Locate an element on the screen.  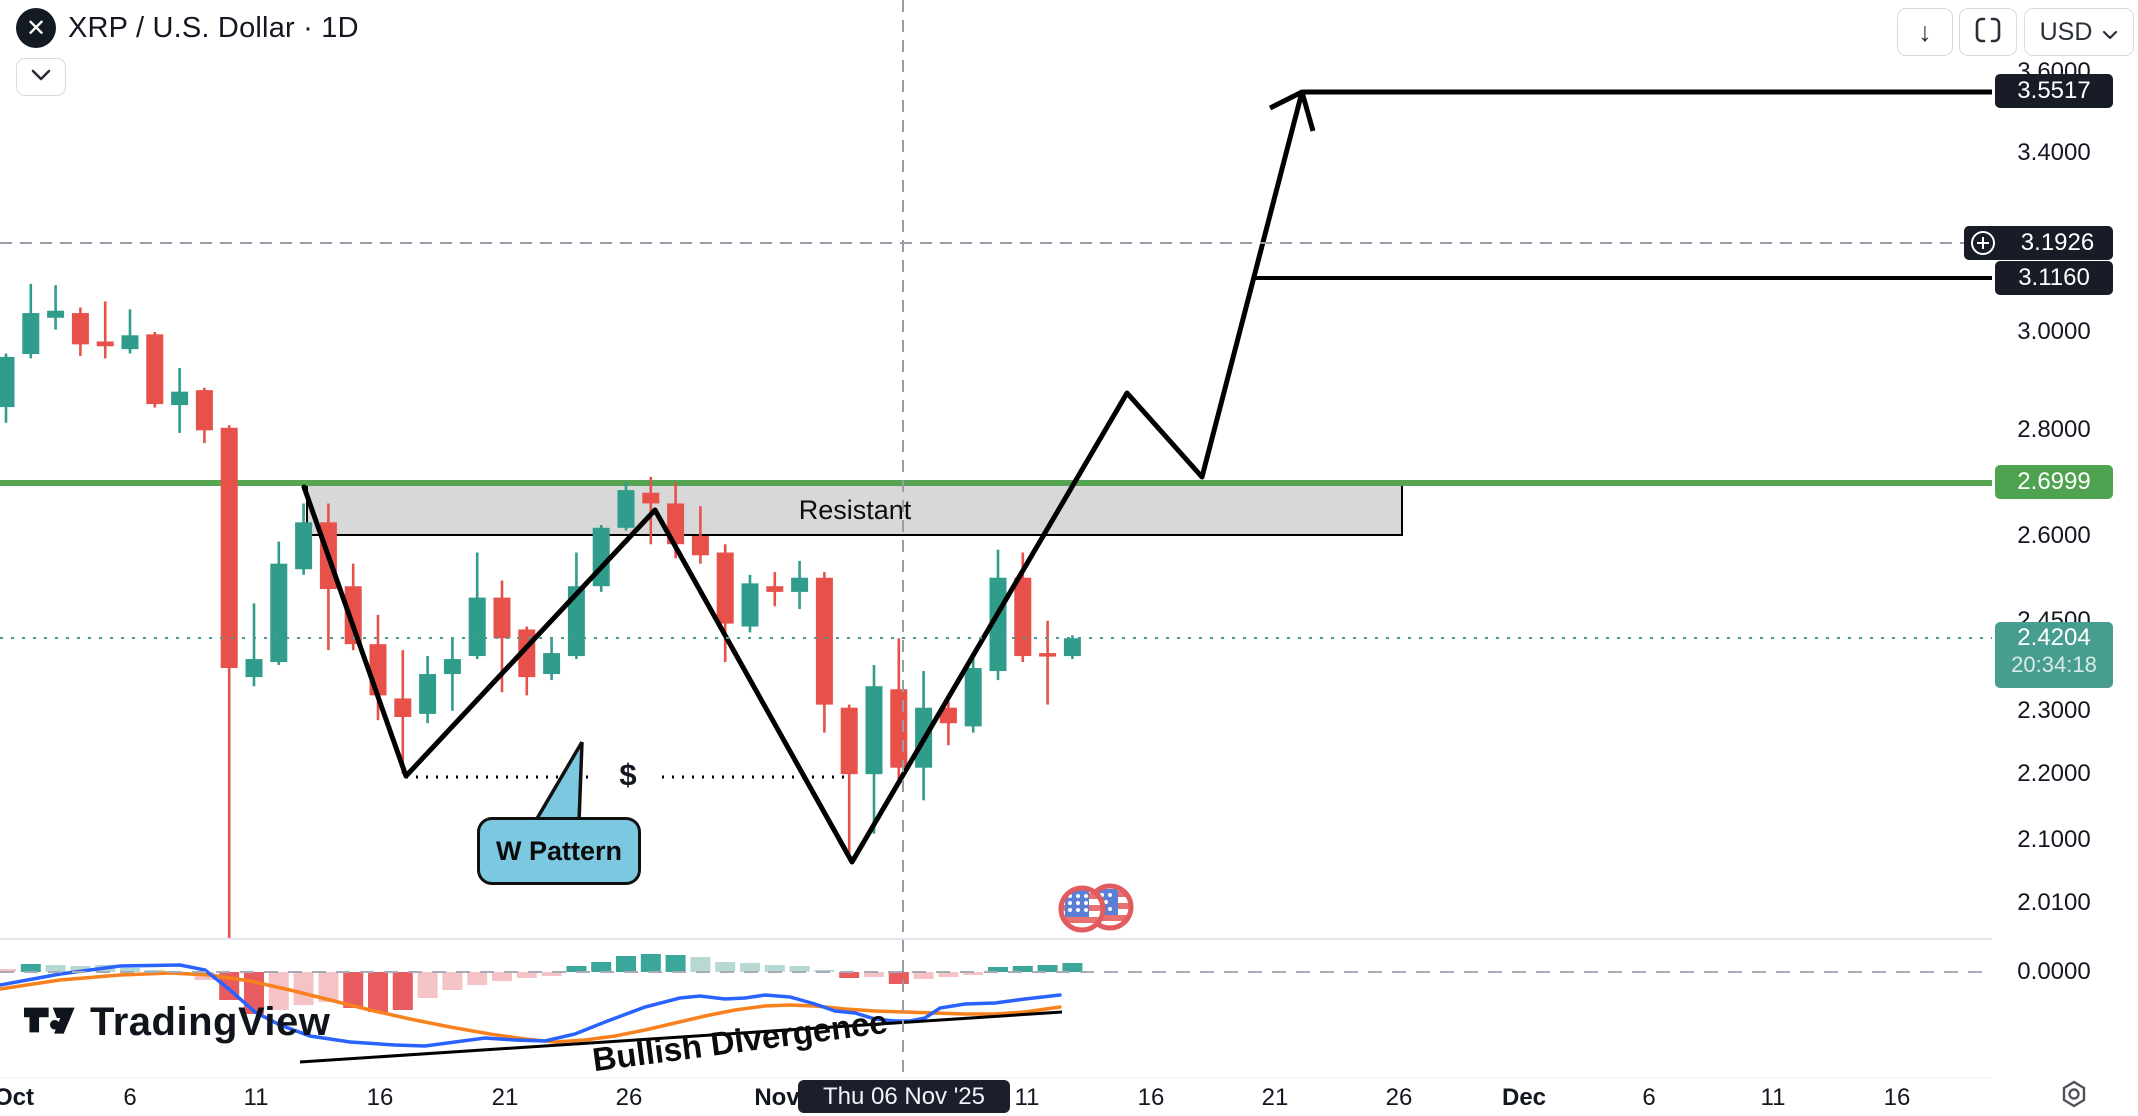
dollar-annotation: $ is located at coordinates (628, 774).